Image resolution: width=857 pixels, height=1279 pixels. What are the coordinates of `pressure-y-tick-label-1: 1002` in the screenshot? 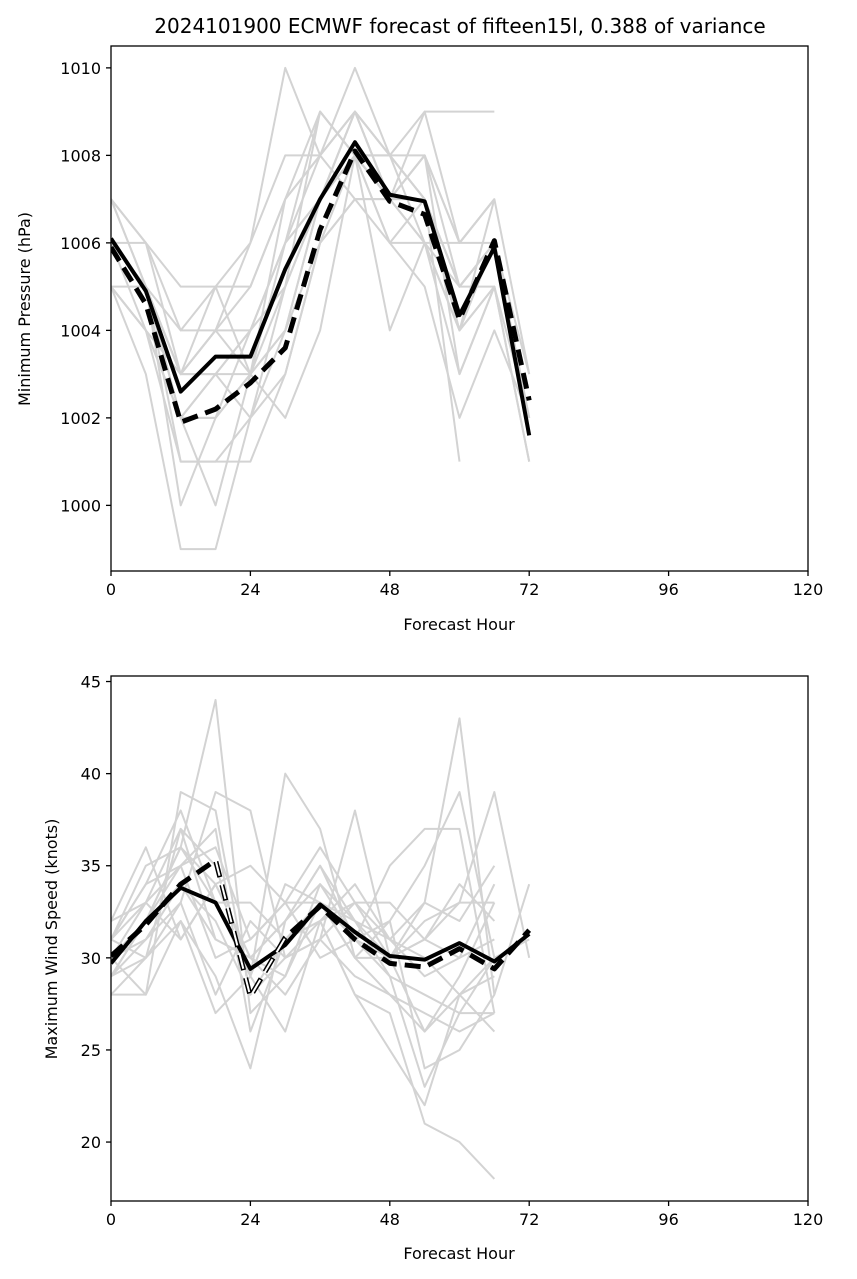 It's located at (80, 418).